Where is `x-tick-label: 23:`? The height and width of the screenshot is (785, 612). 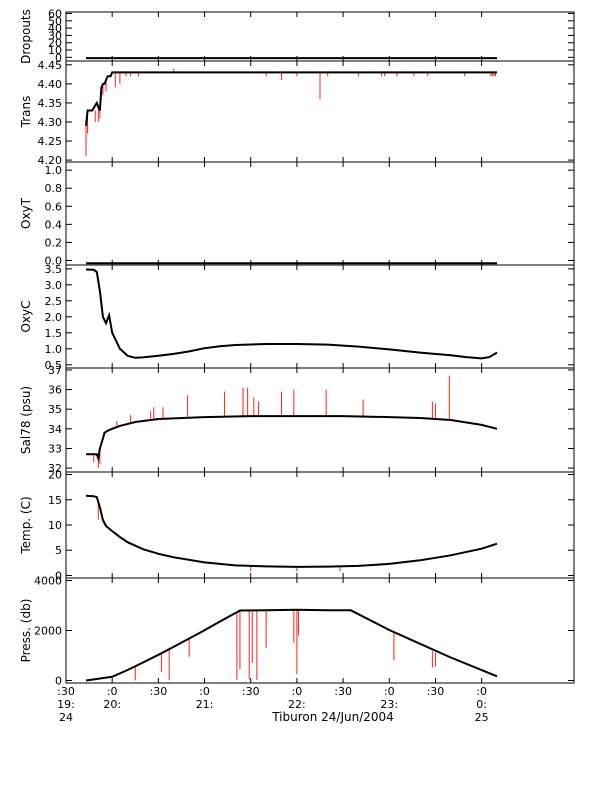 x-tick-label: 23: is located at coordinates (389, 704).